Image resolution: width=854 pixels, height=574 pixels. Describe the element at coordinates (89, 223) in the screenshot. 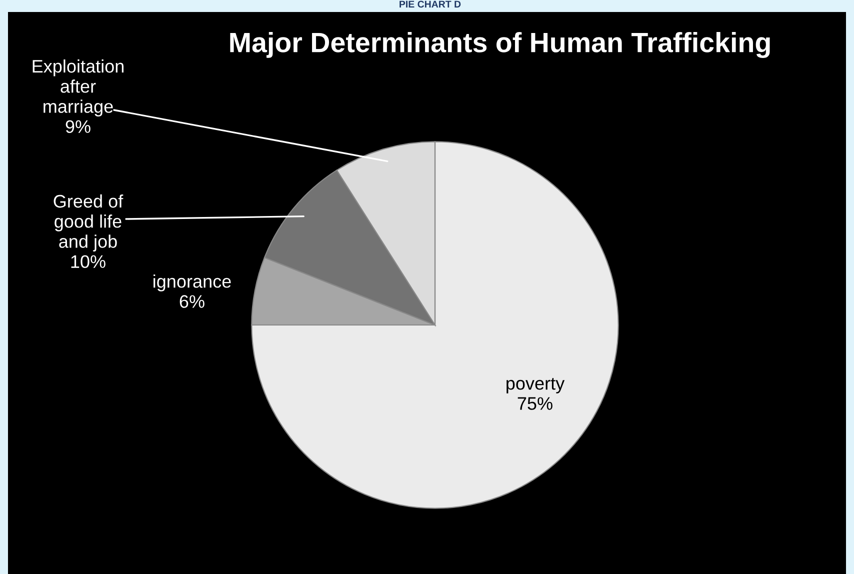

I see `slice-label: Greed of good life and job` at that location.